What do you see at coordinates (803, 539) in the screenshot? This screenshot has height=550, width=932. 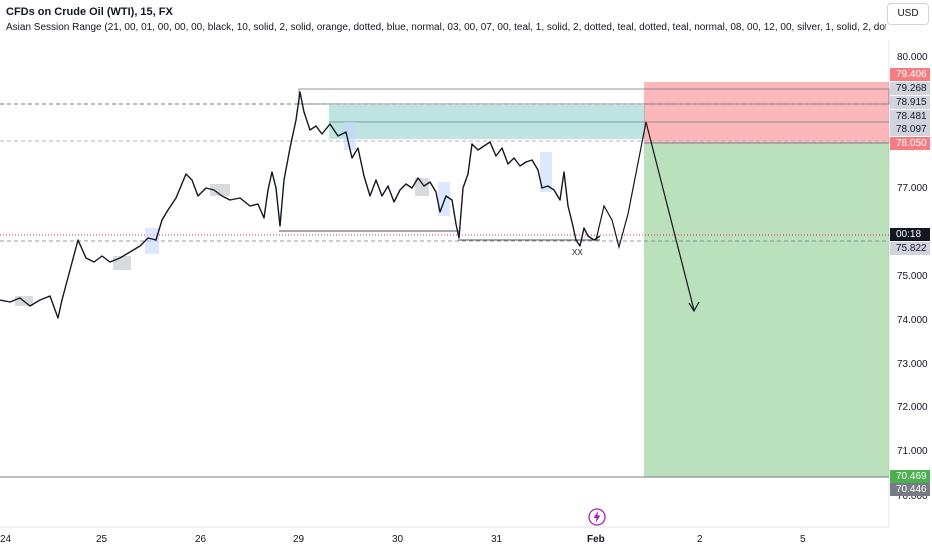 I see `time-tick: 5` at bounding box center [803, 539].